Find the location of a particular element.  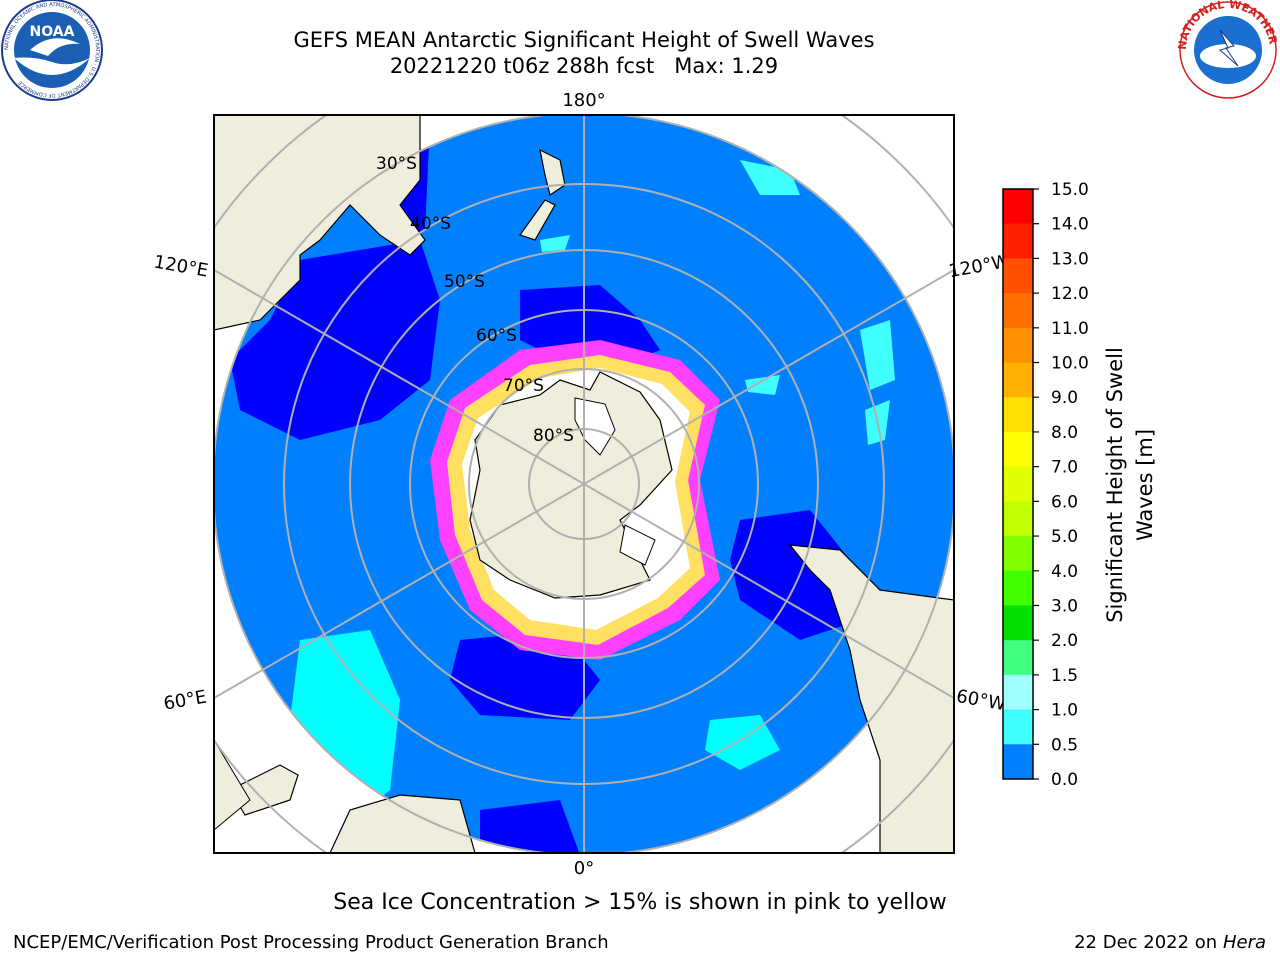

lon-label-120e: 120°E is located at coordinates (181, 266).